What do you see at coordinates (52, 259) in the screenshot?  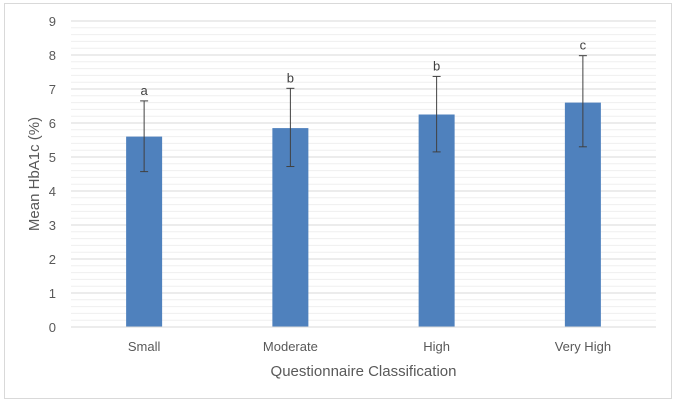 I see `y-tick-label: 2` at bounding box center [52, 259].